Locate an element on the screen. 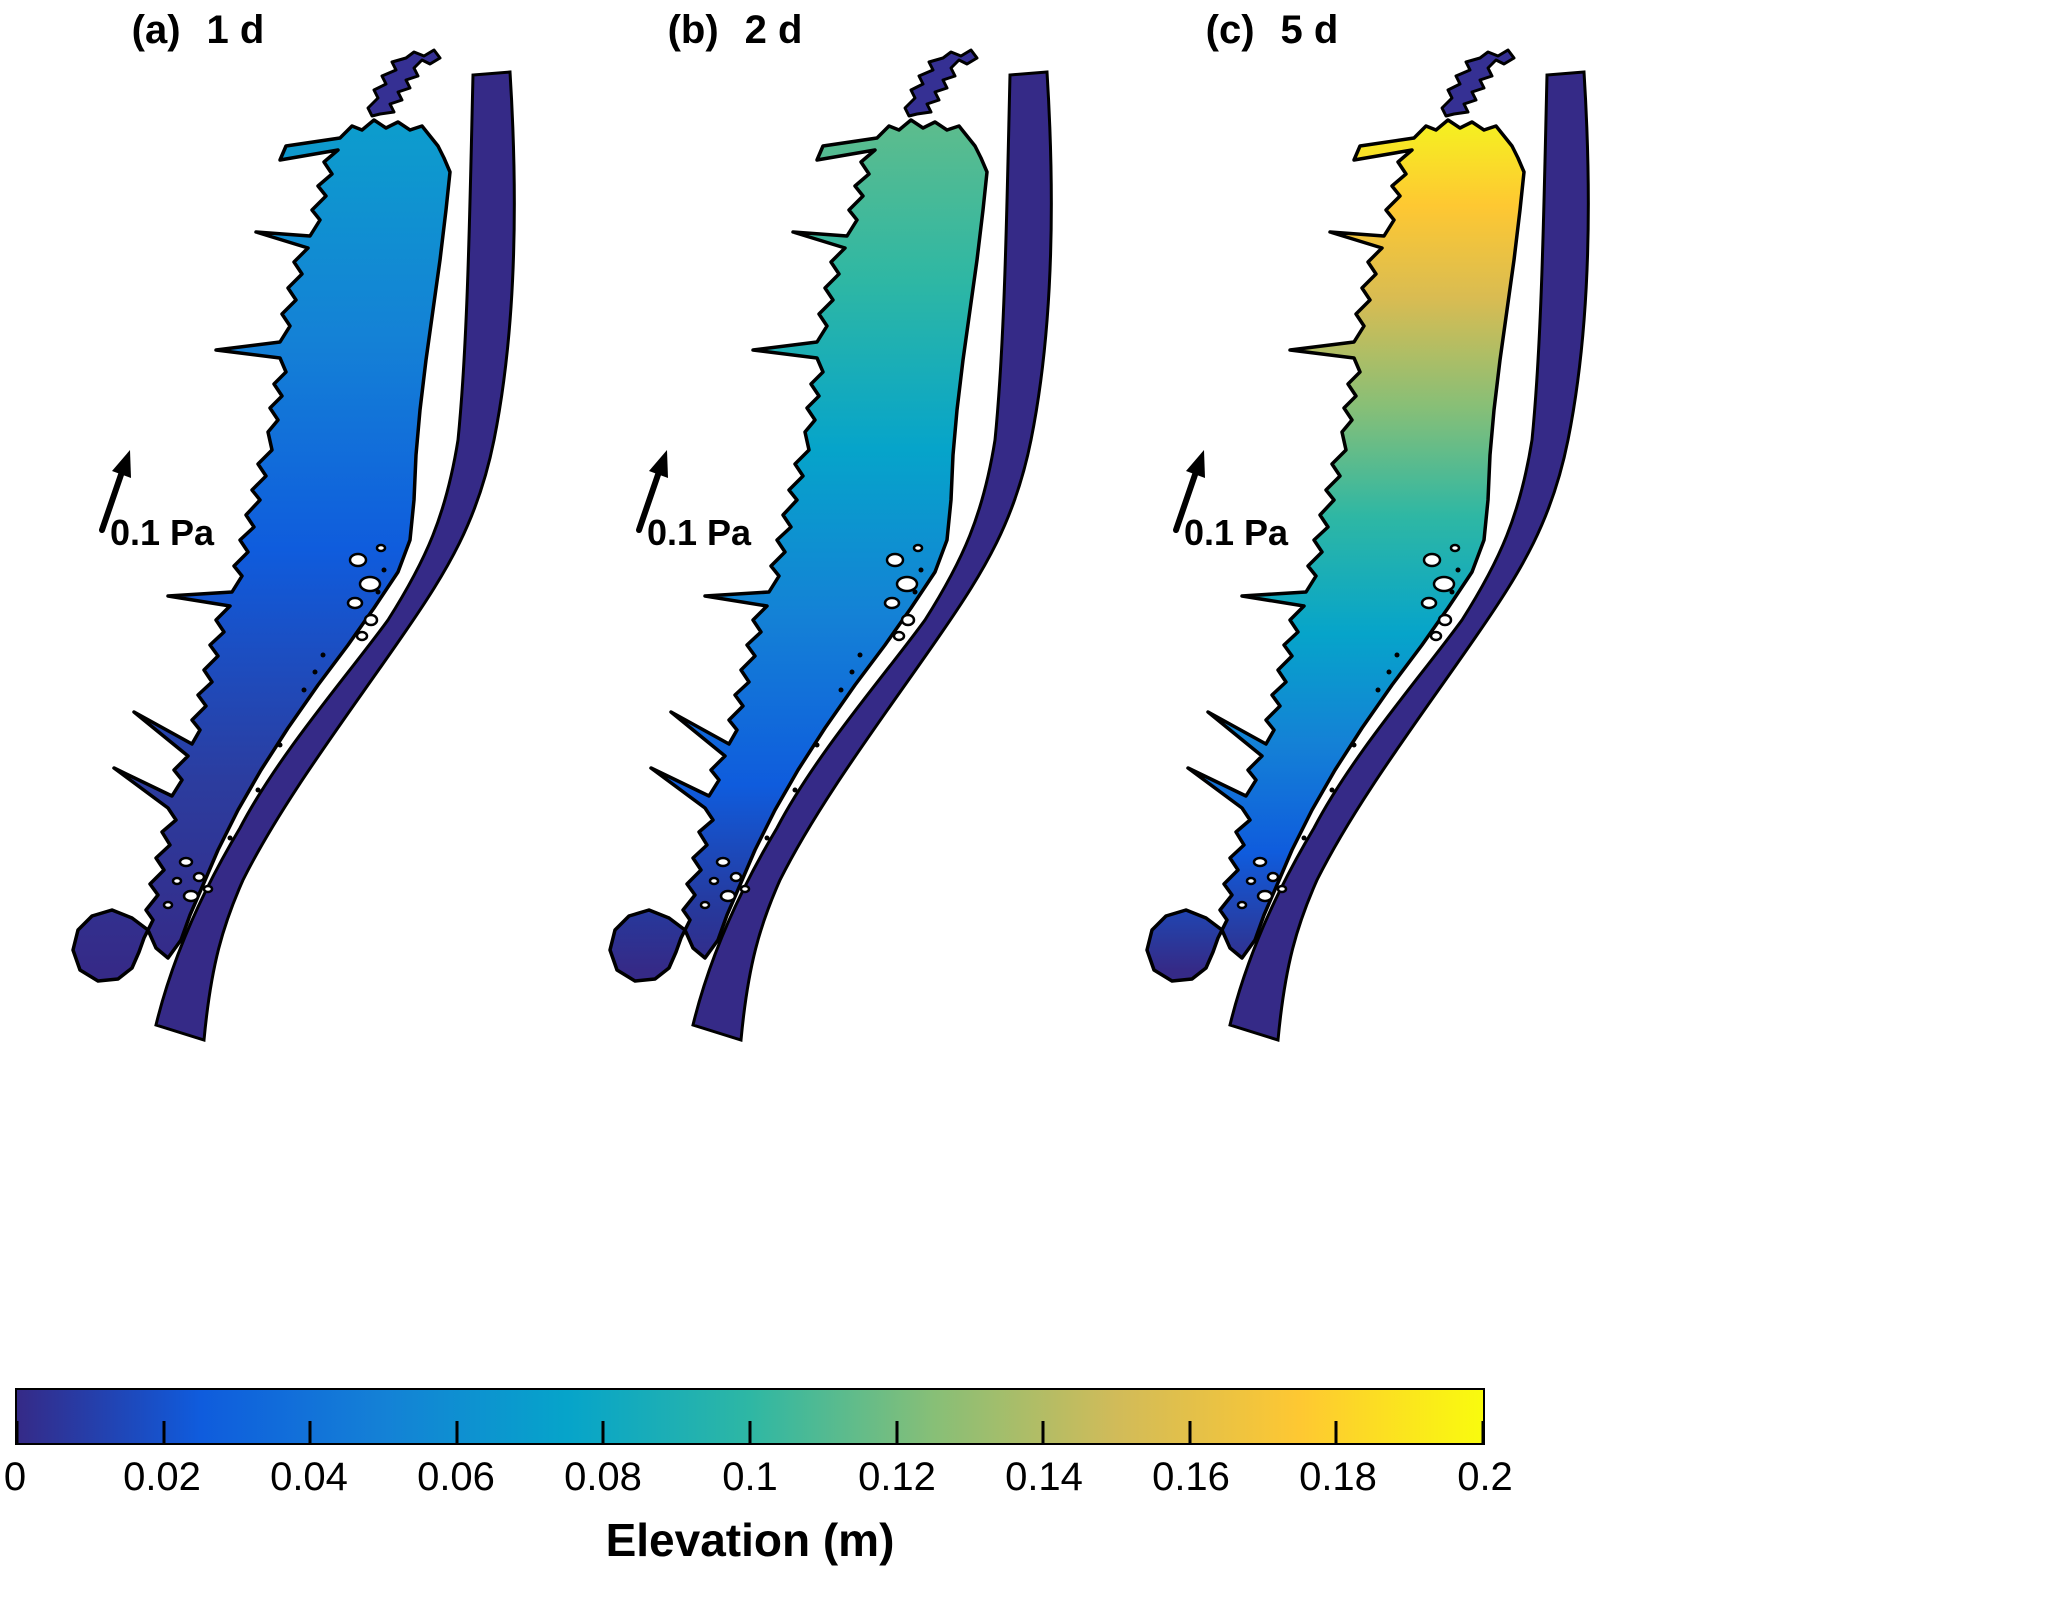 The width and height of the screenshot is (2067, 1609). panel-label: (a) is located at coordinates (156, 30).